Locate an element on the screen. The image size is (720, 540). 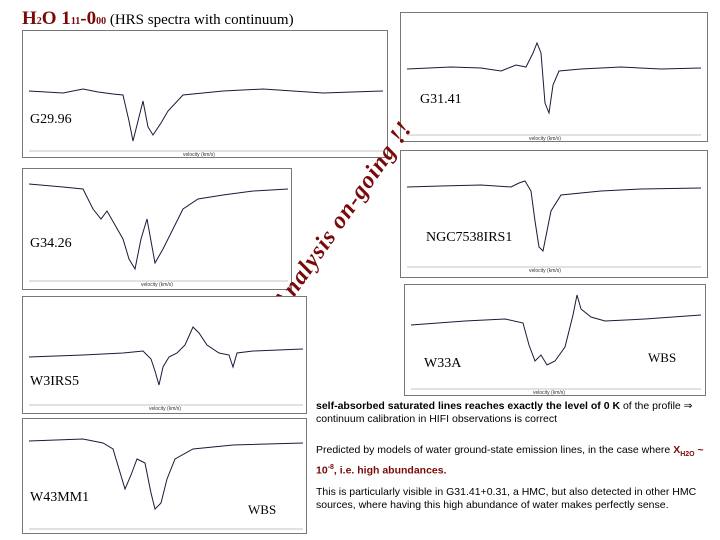
label-wbs-left: WBS is located at coordinates (262, 509).